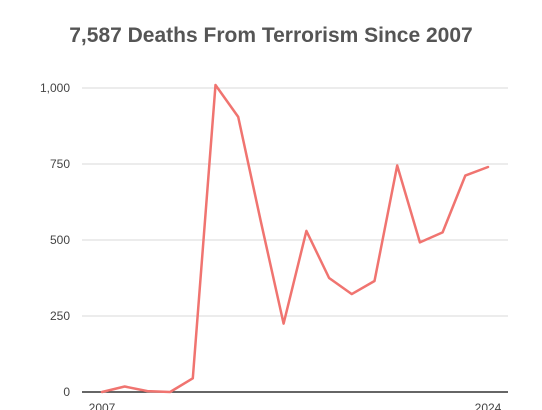 The width and height of the screenshot is (542, 410). Describe the element at coordinates (60, 164) in the screenshot. I see `y-tick-label: 750` at that location.